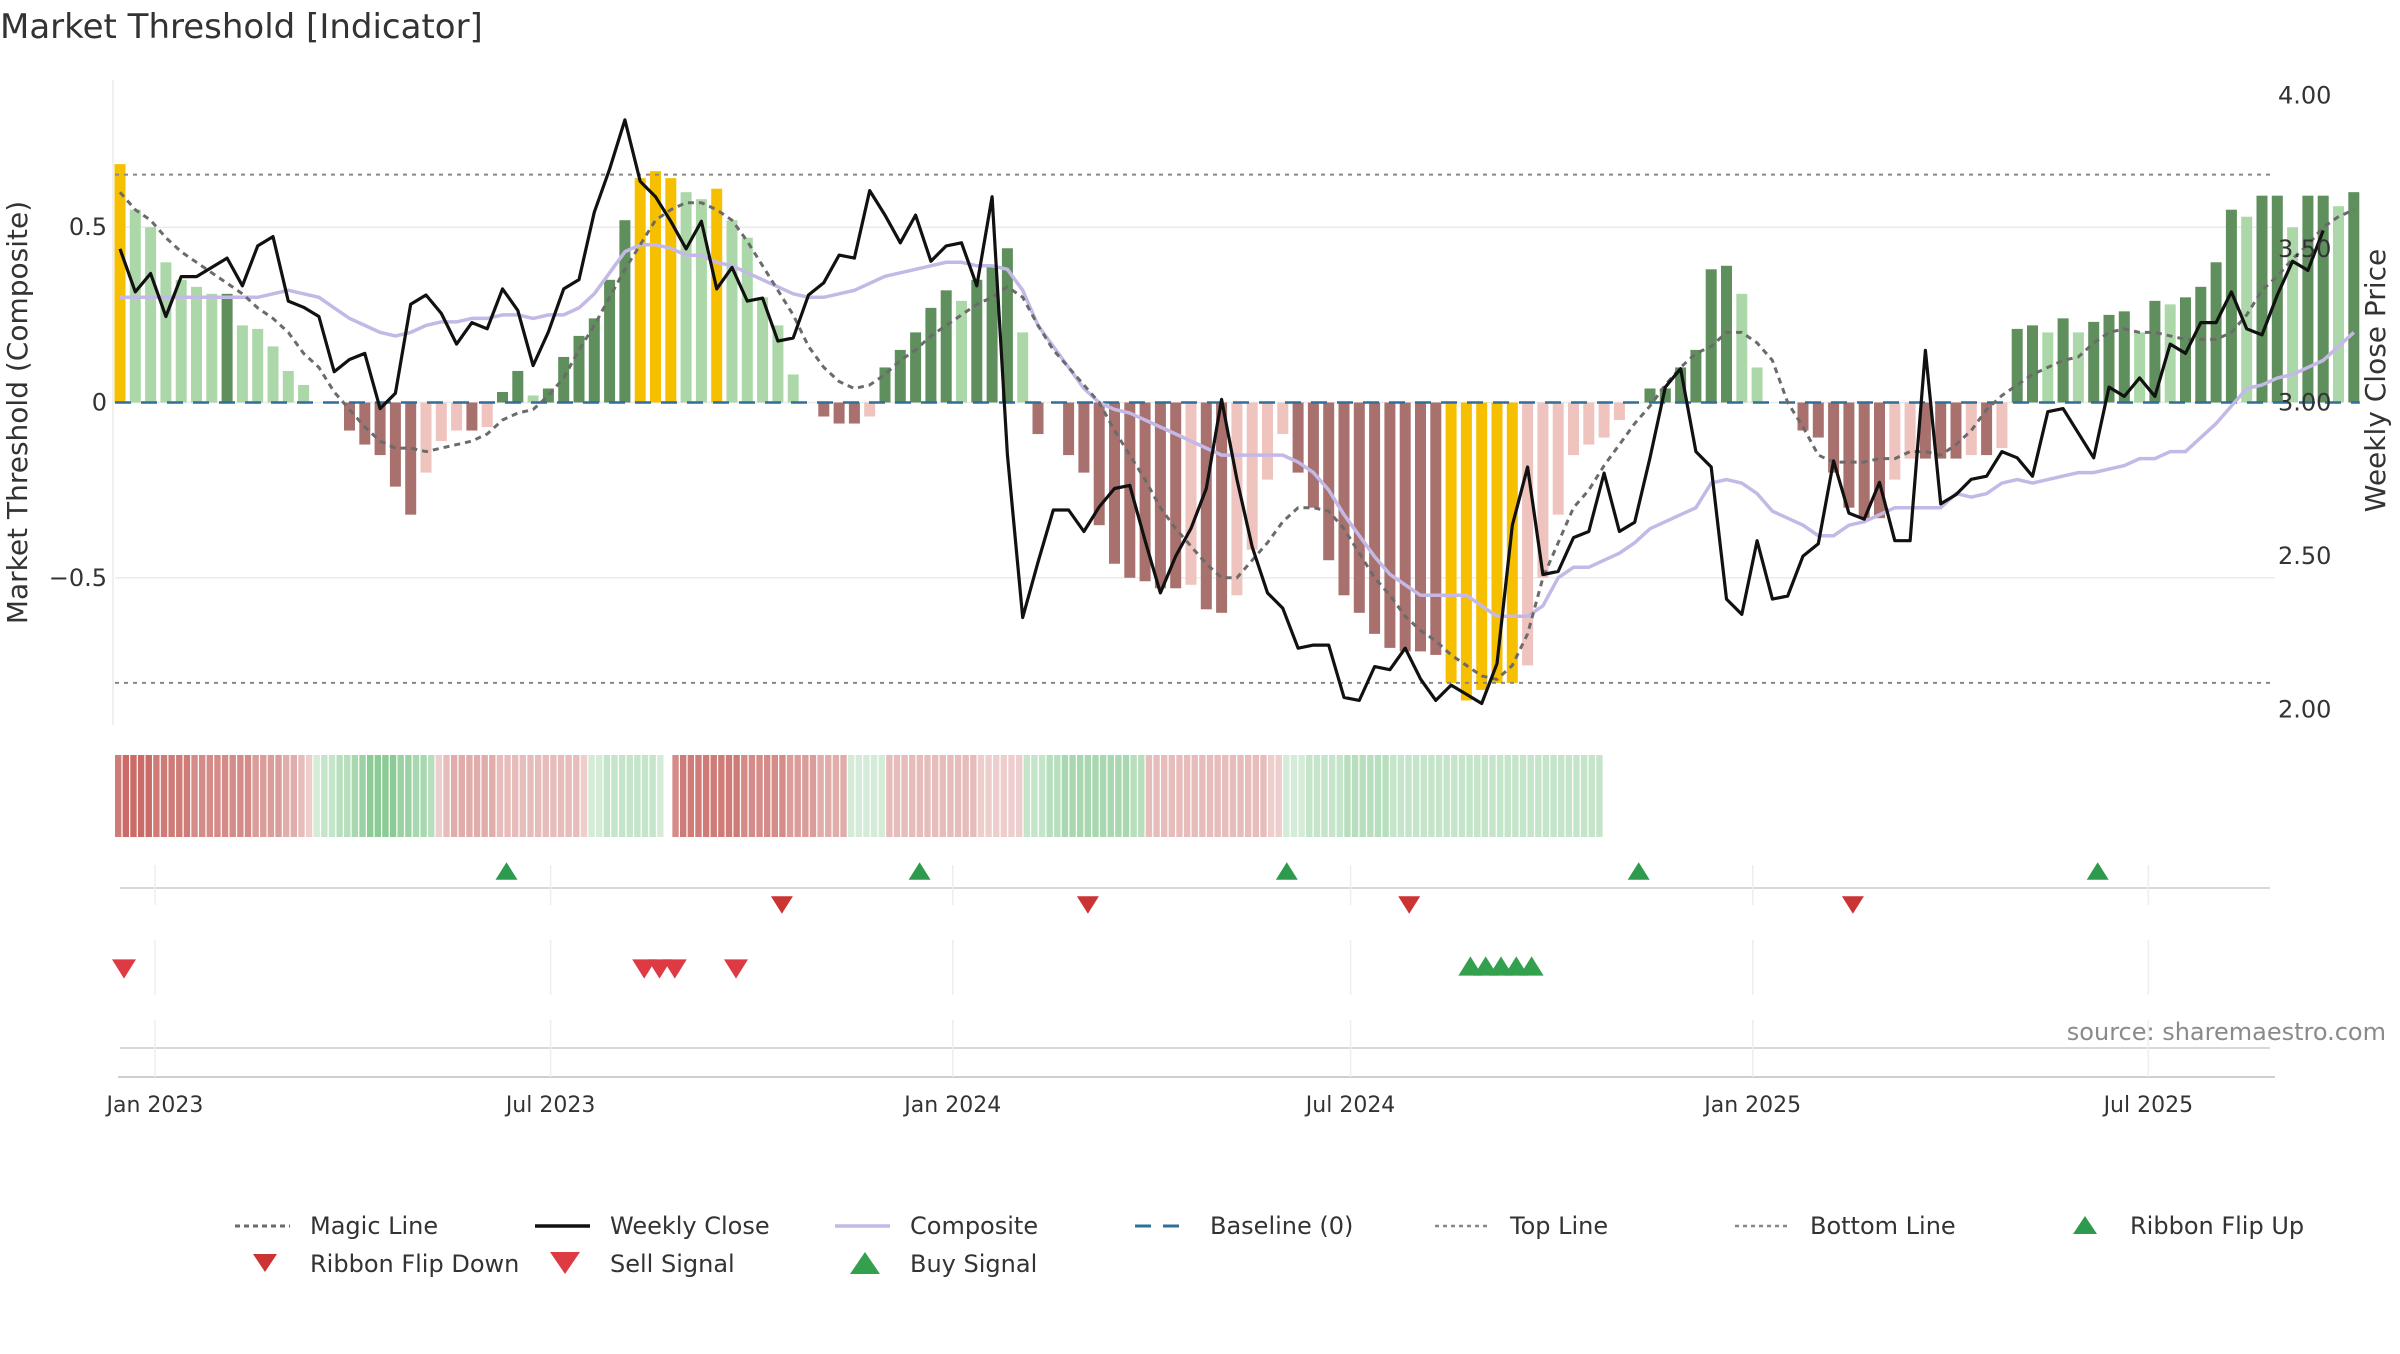  What do you see at coordinates (154, 1105) in the screenshot?
I see `x-tick-label: Jan 2023` at bounding box center [154, 1105].